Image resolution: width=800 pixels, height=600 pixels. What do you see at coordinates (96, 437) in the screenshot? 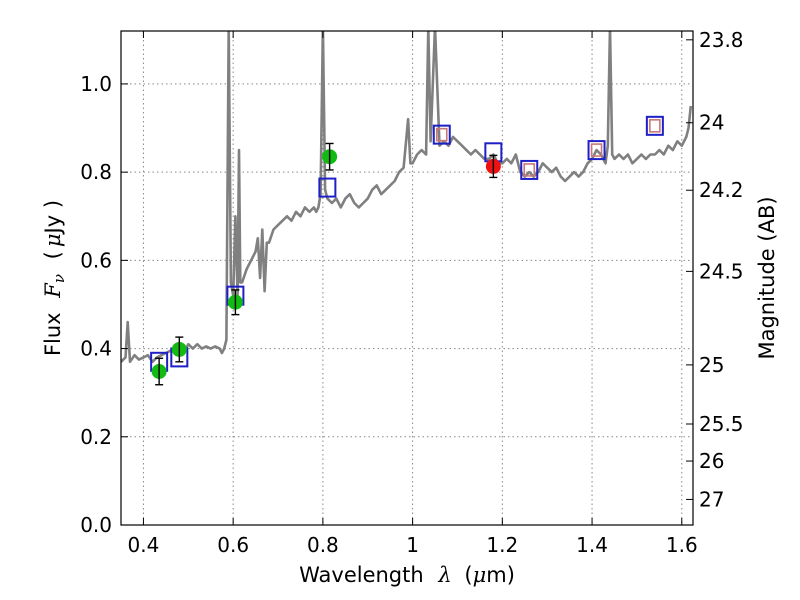
I see `y-tick-label: 0.2` at bounding box center [96, 437].